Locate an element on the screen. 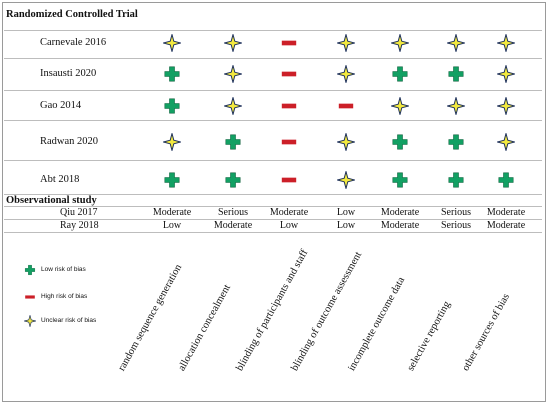 This screenshot has height=406, width=550. rct-section-title: Randomized Controlled Trial is located at coordinates (72, 14).